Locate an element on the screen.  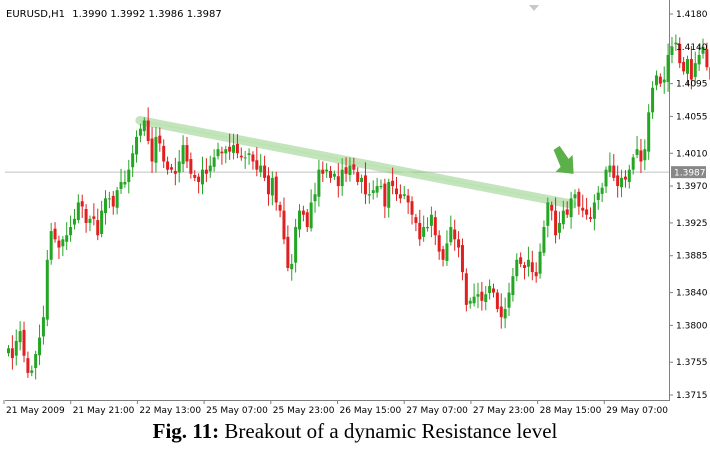
ohlc-readout: 1.3990 1.3992 1.3986 1.3987 is located at coordinates (147, 14).